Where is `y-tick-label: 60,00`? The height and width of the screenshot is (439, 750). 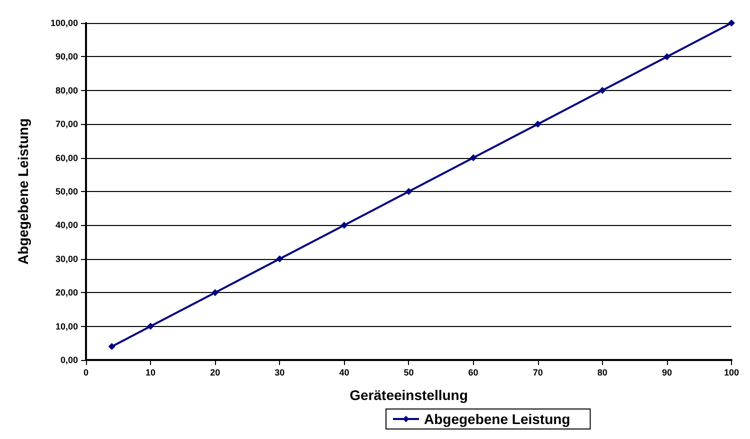 y-tick-label: 60,00 is located at coordinates (66, 157).